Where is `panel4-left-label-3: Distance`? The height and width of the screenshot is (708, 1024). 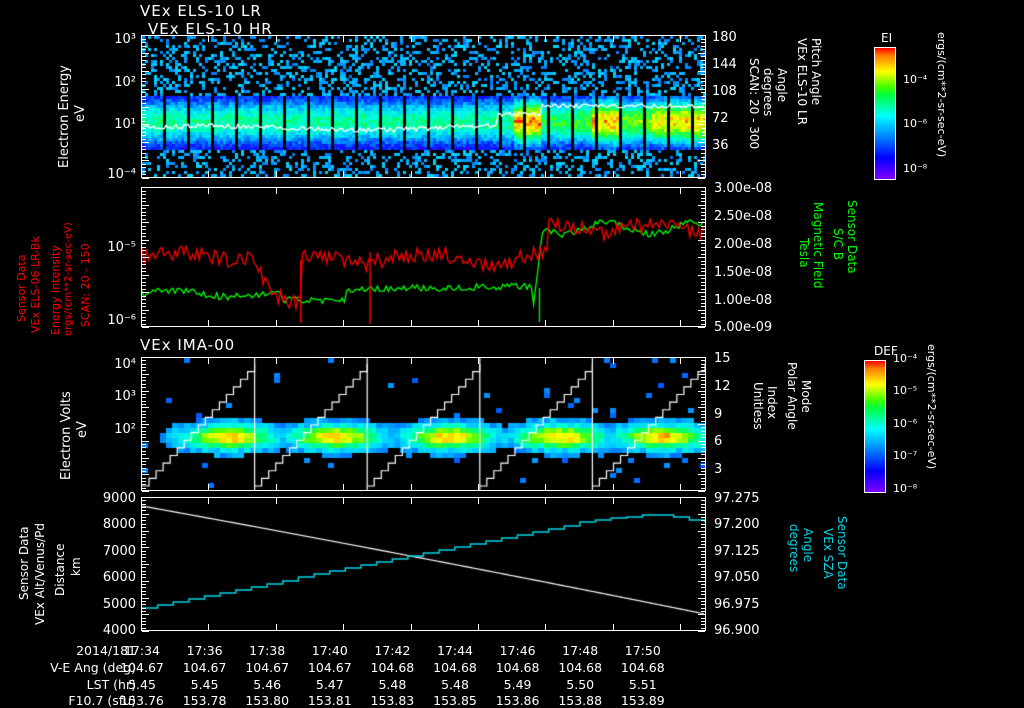 panel4-left-label-3: Distance is located at coordinates (60, 569).